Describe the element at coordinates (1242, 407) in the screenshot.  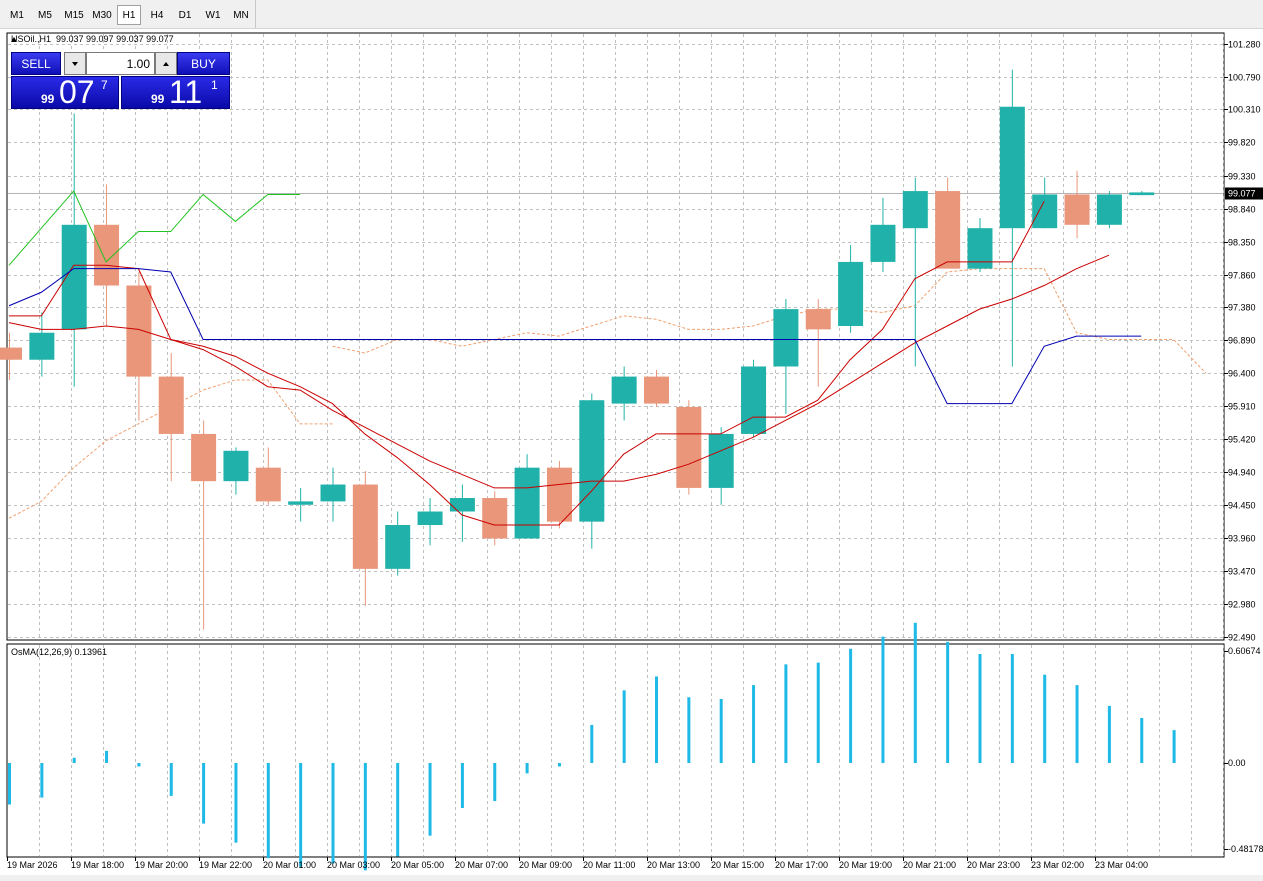
I see `price-tick-label: 95.910` at that location.